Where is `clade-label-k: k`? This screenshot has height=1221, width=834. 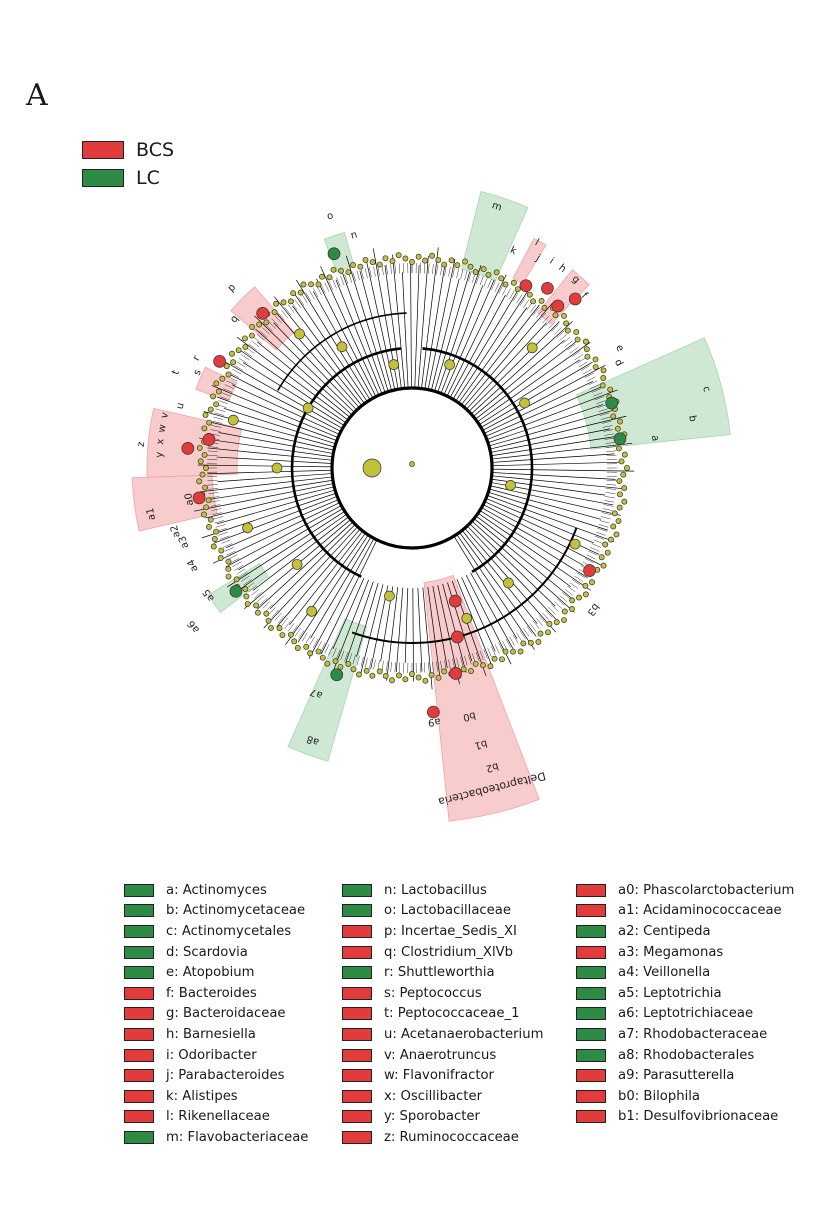
clade-label-k: k is located at coordinates (513, 251).